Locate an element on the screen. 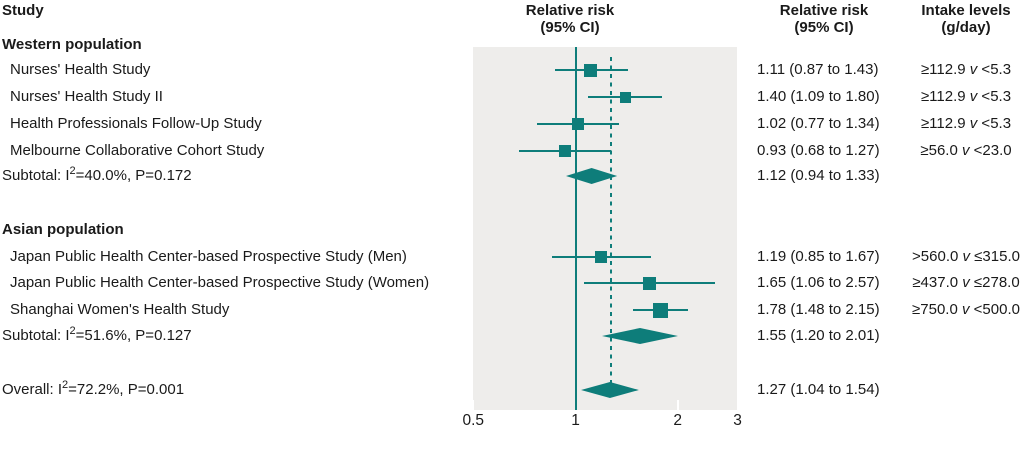 The width and height of the screenshot is (1024, 463). rr-column-header-line2: (95% CI) is located at coordinates (824, 27).